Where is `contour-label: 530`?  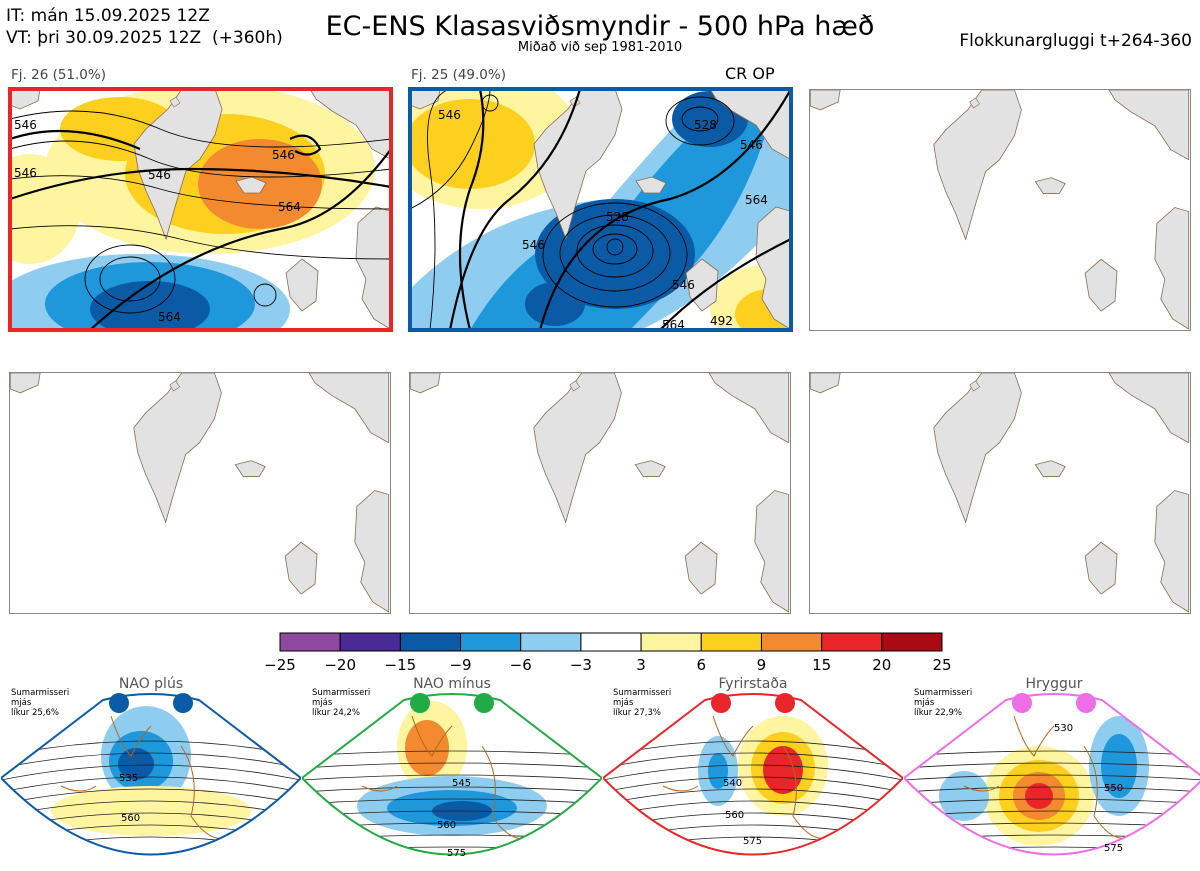
contour-label: 530 is located at coordinates (1063, 728).